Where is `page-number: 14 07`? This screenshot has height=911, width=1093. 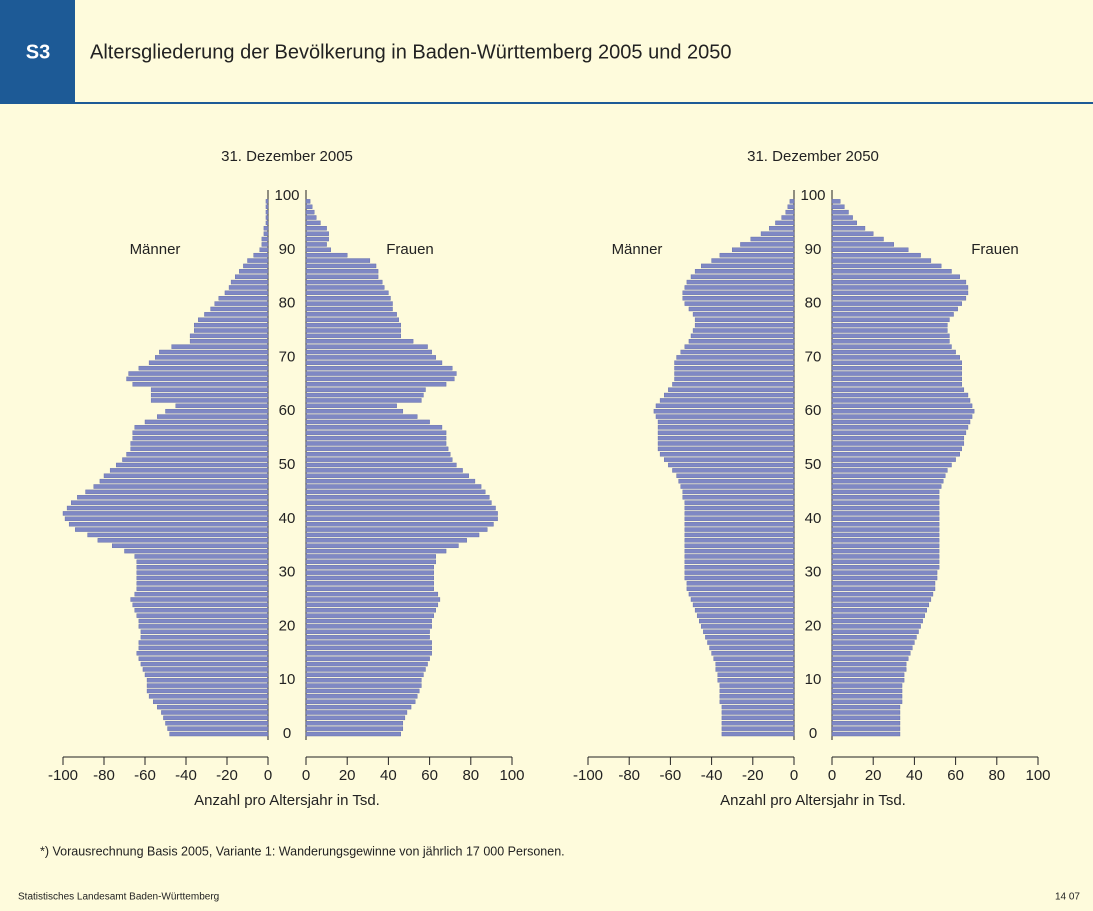 page-number: 14 07 is located at coordinates (1067, 897).